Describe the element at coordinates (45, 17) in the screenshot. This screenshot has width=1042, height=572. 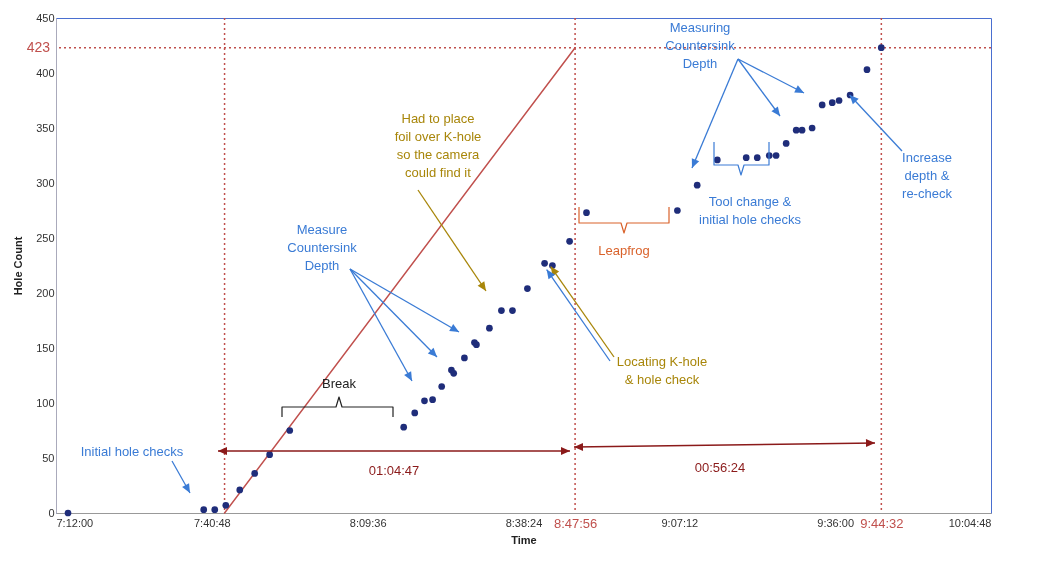
I see `y-tick-label: 450` at that location.